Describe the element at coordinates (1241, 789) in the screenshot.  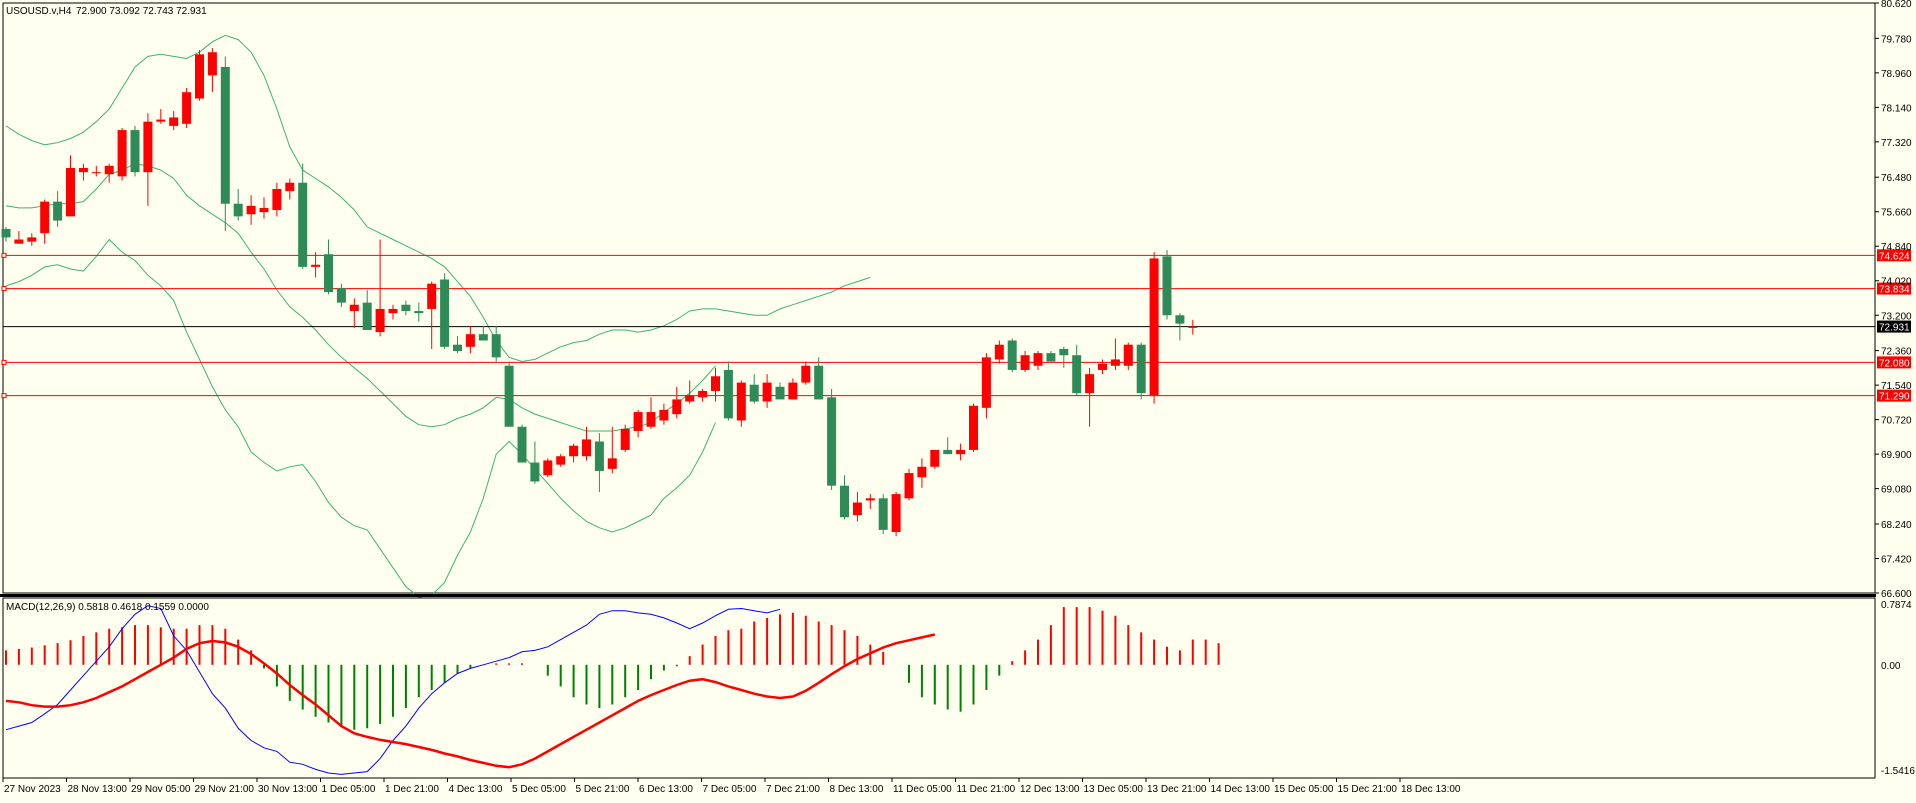
I see `time-tick-label: 14 Dec 13:00` at that location.